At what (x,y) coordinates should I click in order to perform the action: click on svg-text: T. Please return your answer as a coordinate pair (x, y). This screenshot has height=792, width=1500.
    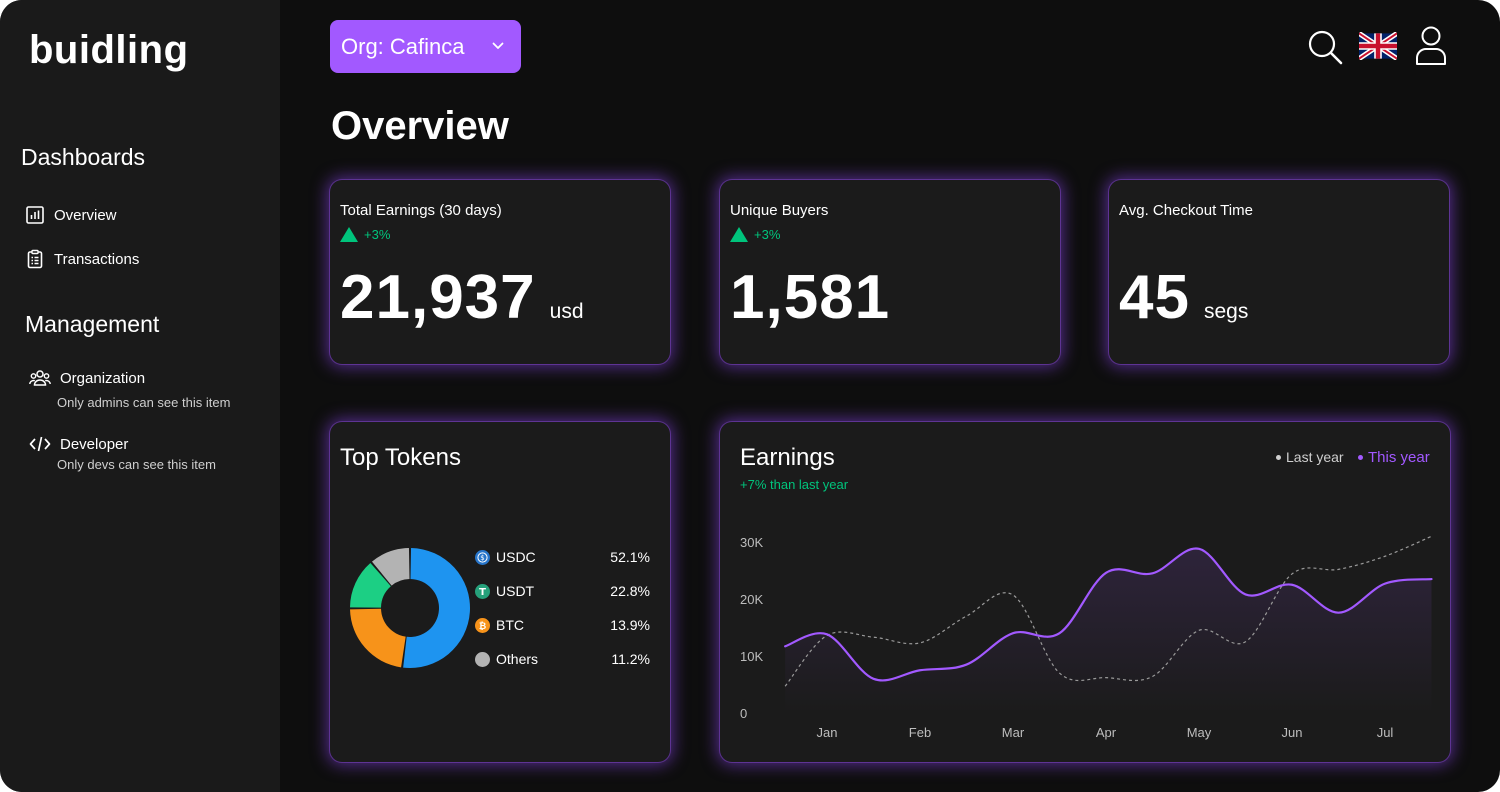
    Looking at the image, I should click on (482, 592).